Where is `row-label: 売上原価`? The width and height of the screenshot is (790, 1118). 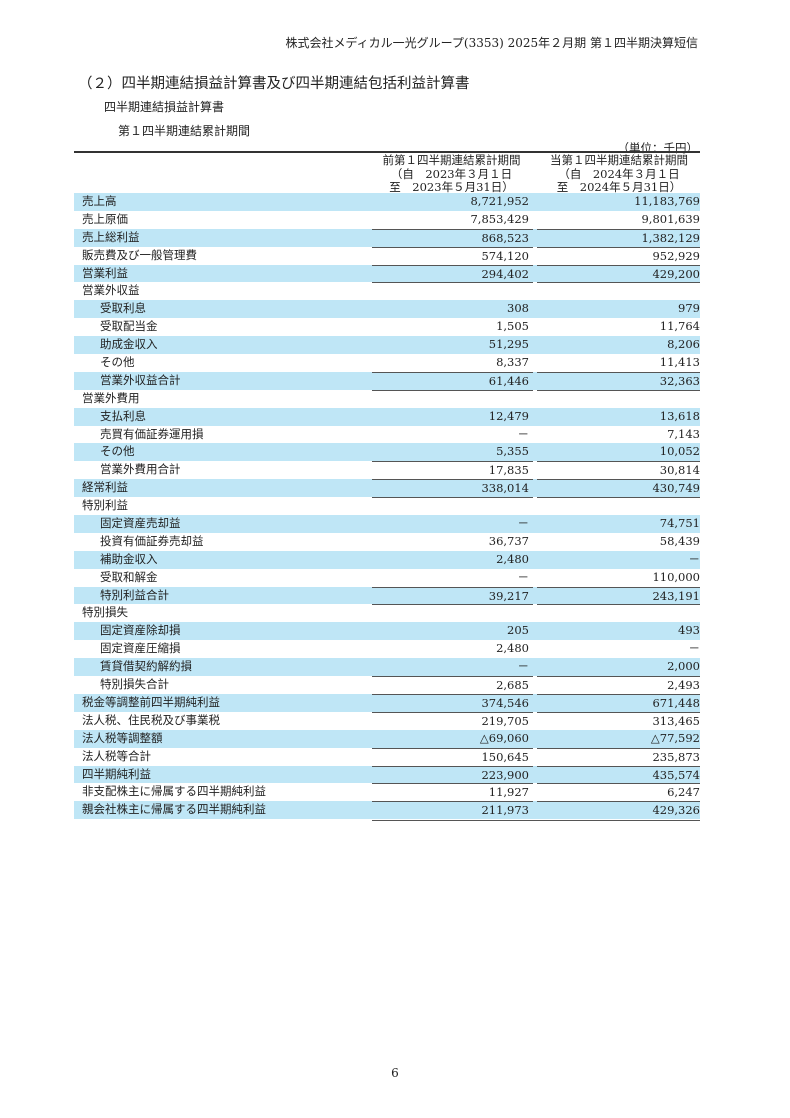 row-label: 売上原価 is located at coordinates (105, 218).